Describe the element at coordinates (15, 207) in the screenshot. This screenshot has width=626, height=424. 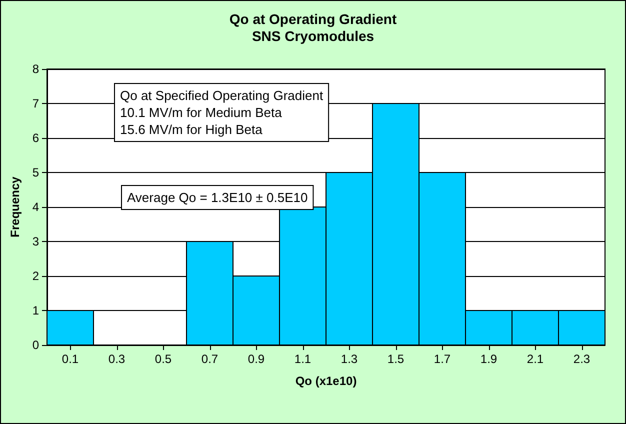
I see `y-axis-title: Frequency` at that location.